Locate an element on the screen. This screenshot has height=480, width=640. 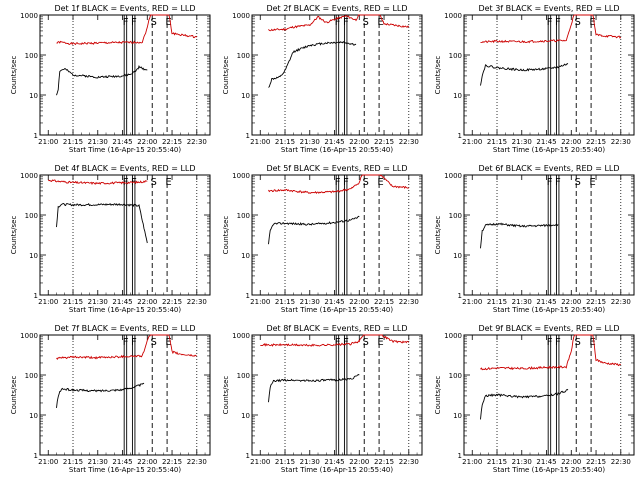
panel-title: Det 3f BLACK = Events, RED = LLD is located at coordinates (548, 8).